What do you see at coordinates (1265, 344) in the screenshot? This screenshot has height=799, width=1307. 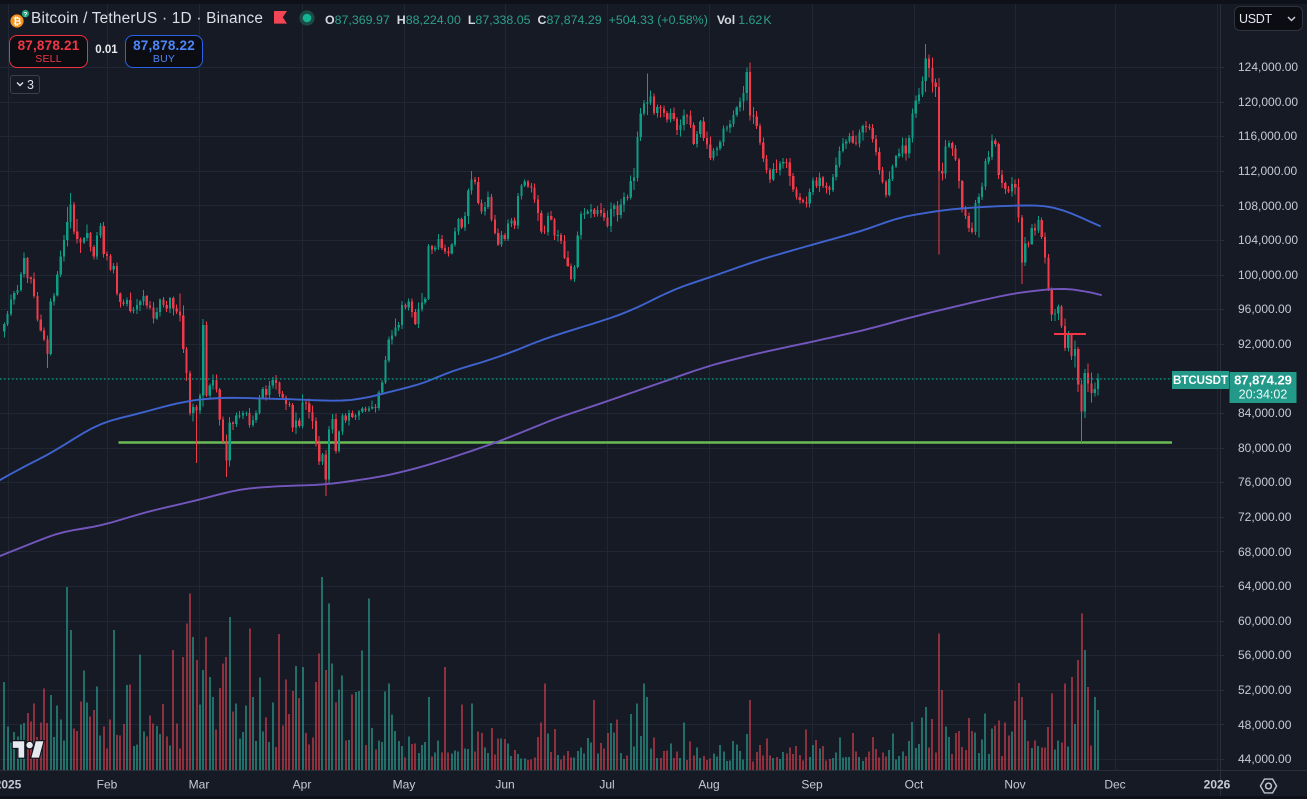 I see `svg-text: 92,000.00` at bounding box center [1265, 344].